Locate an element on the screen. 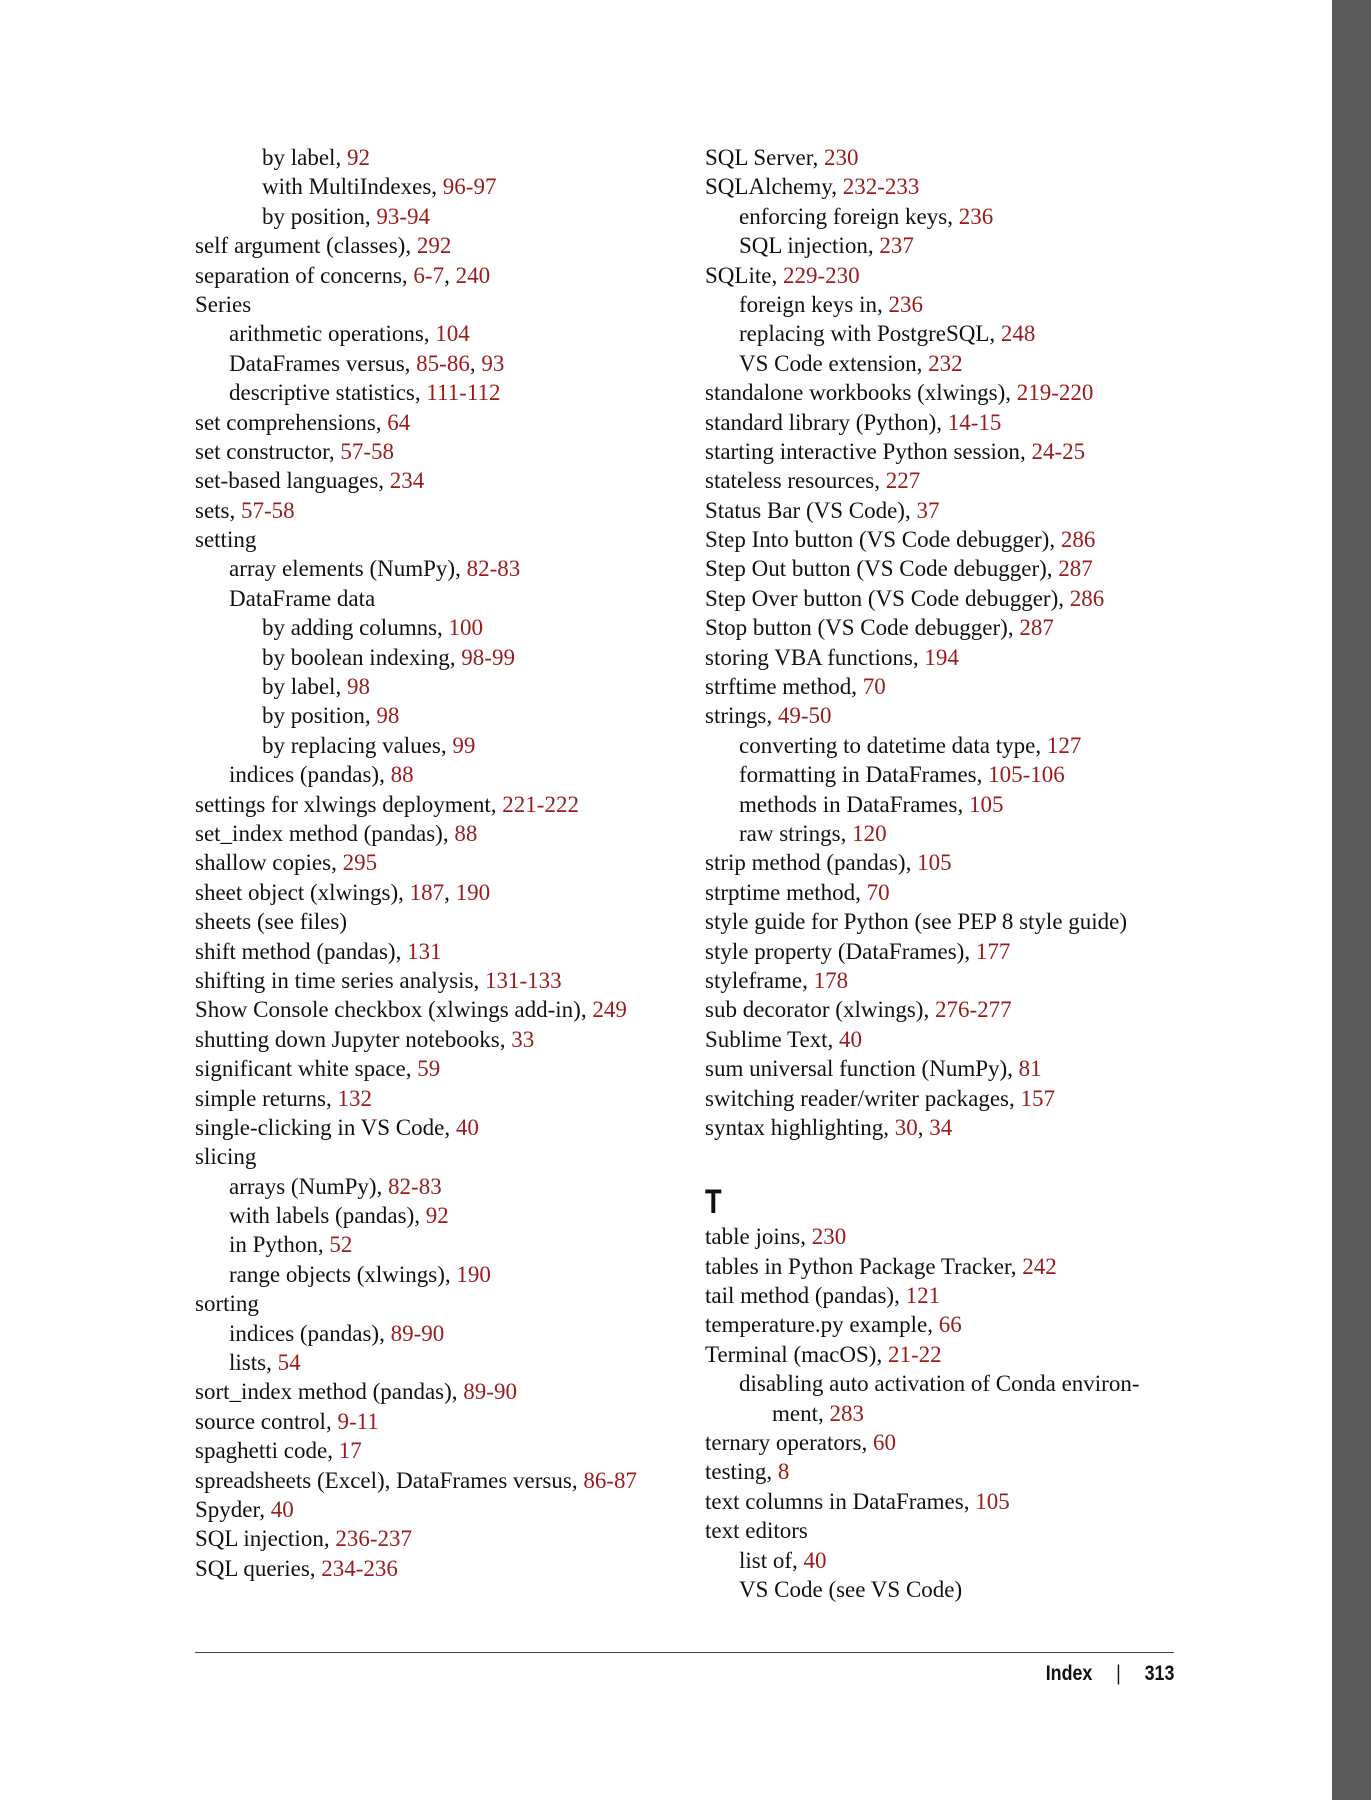  page-reference-link: 85-86 is located at coordinates (443, 363).